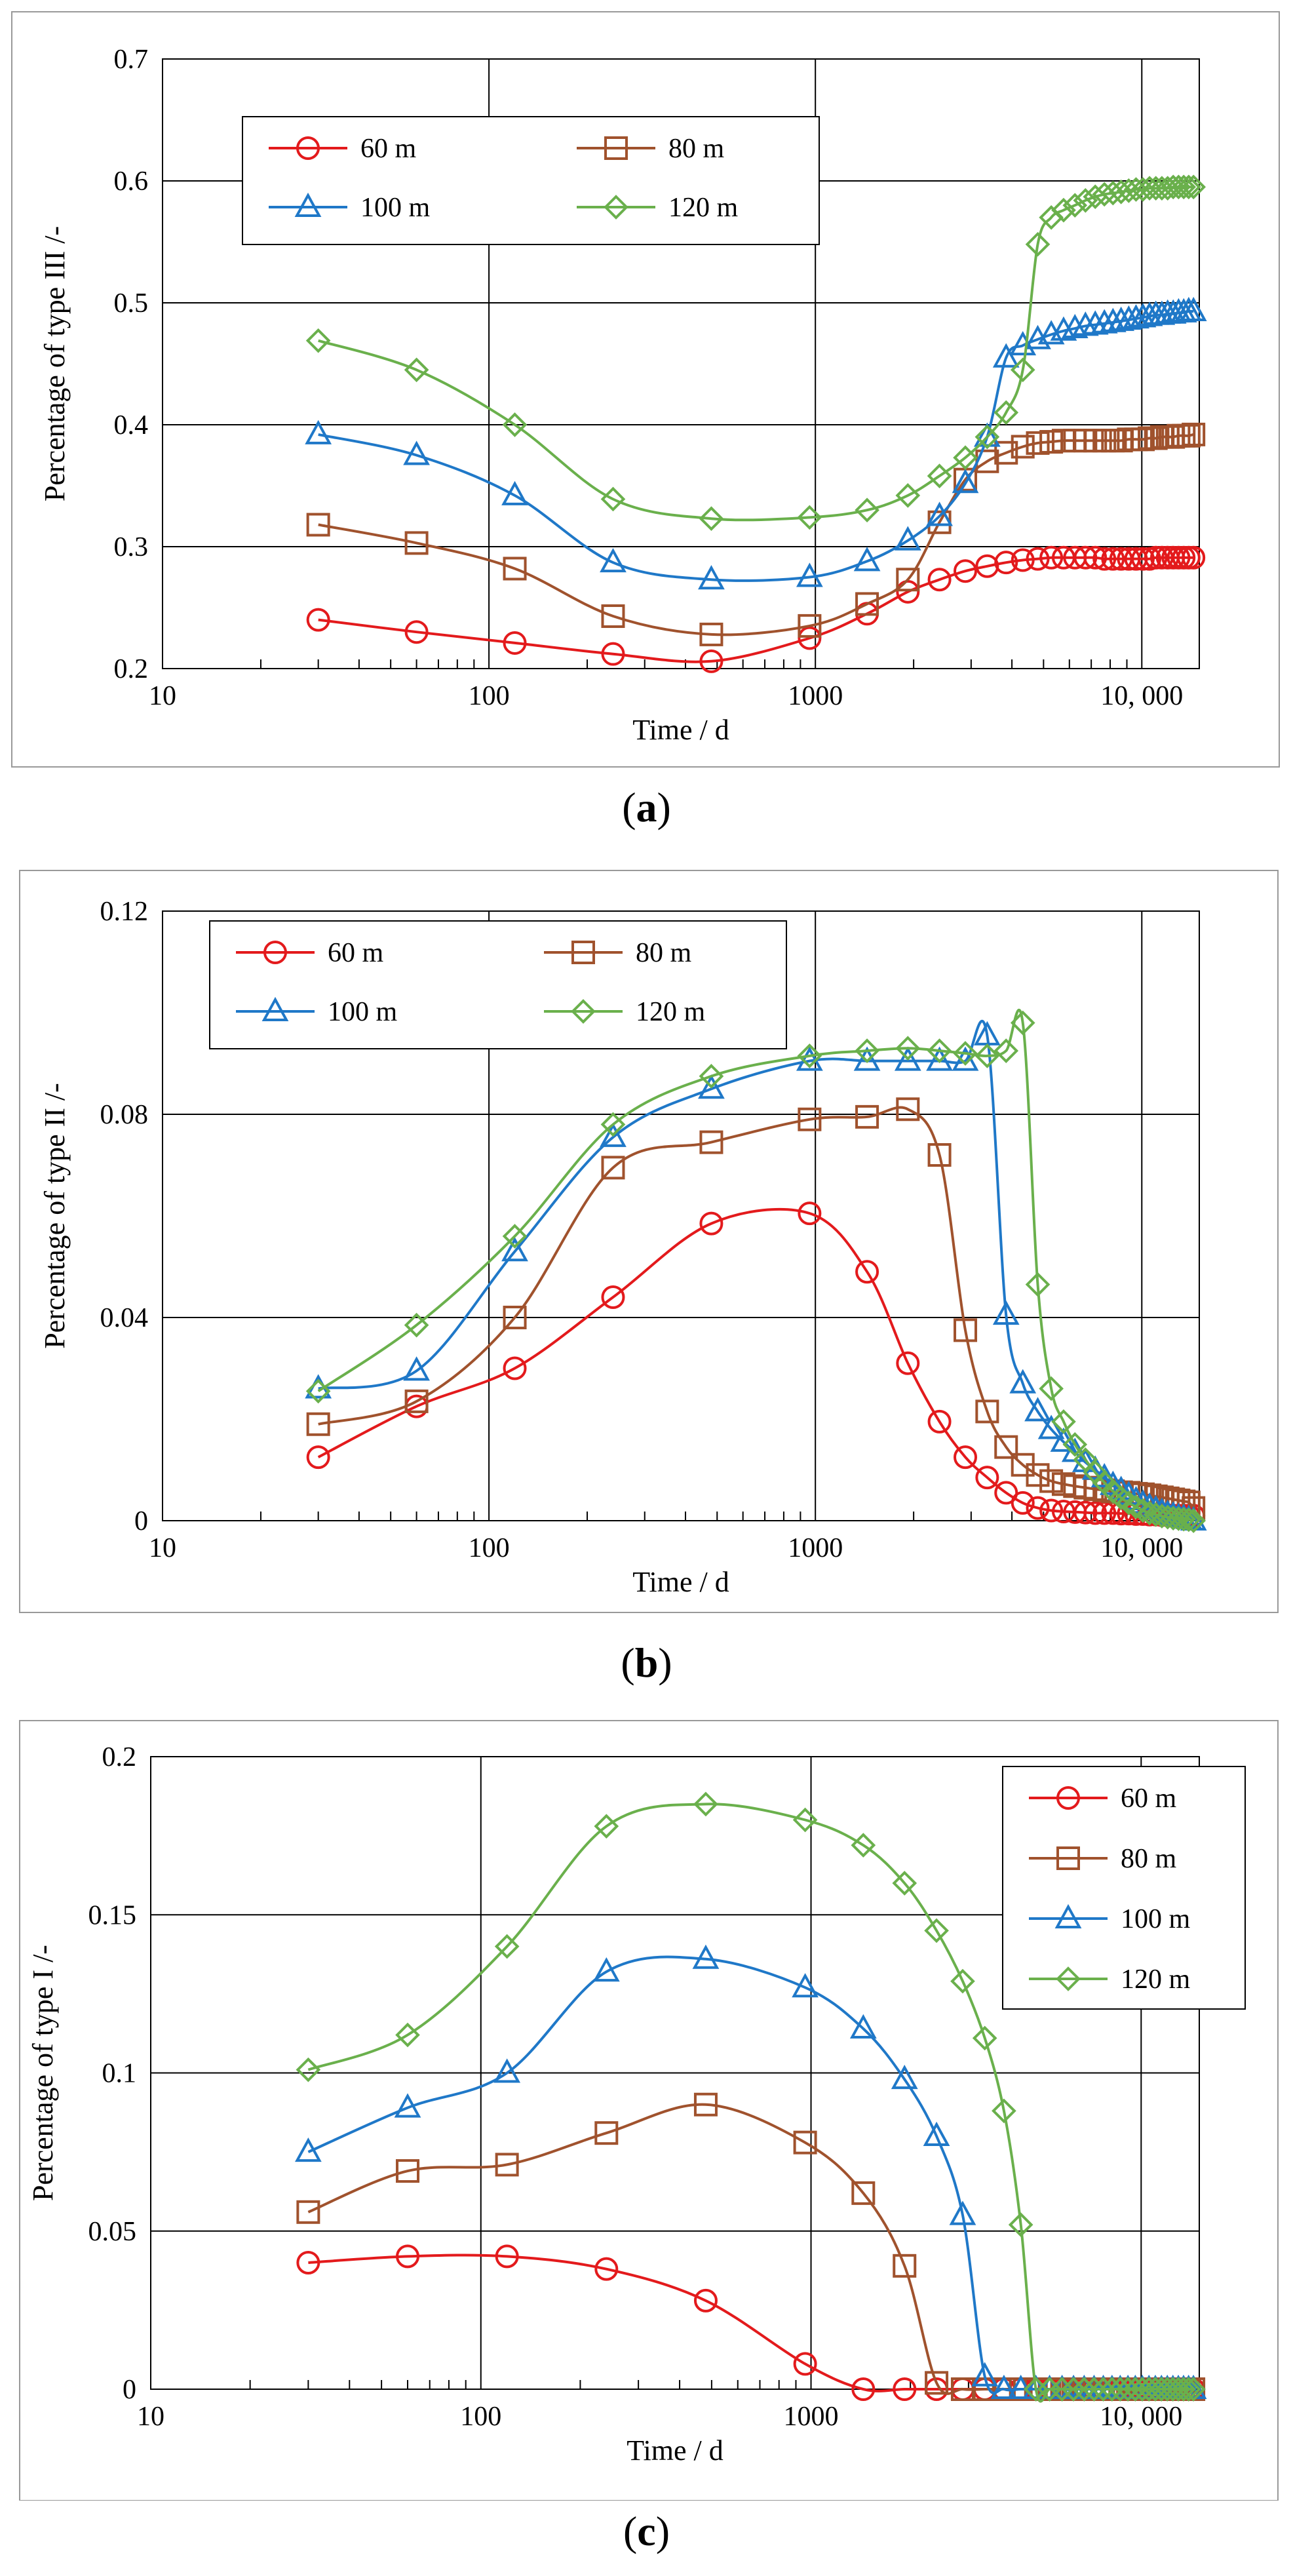  I want to click on series-60-m, so click(756, 609).